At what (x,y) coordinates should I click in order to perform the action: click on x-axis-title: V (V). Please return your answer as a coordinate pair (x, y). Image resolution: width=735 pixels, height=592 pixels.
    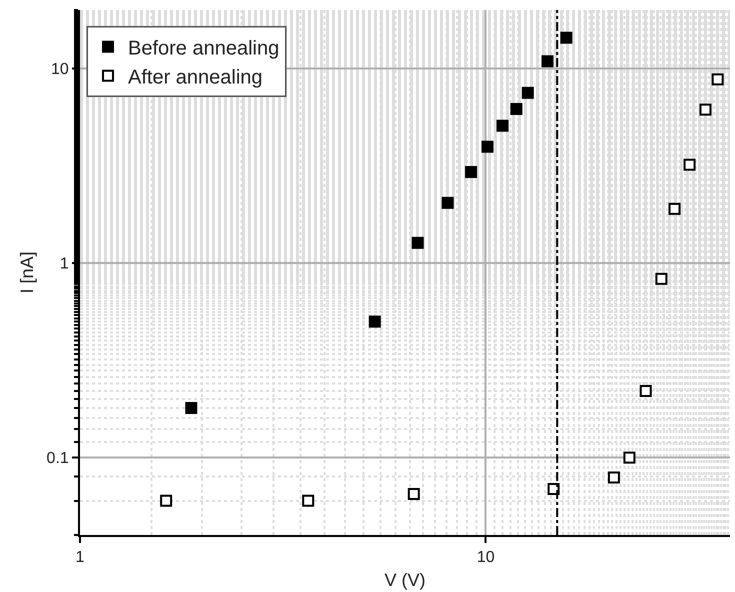
    Looking at the image, I should click on (405, 580).